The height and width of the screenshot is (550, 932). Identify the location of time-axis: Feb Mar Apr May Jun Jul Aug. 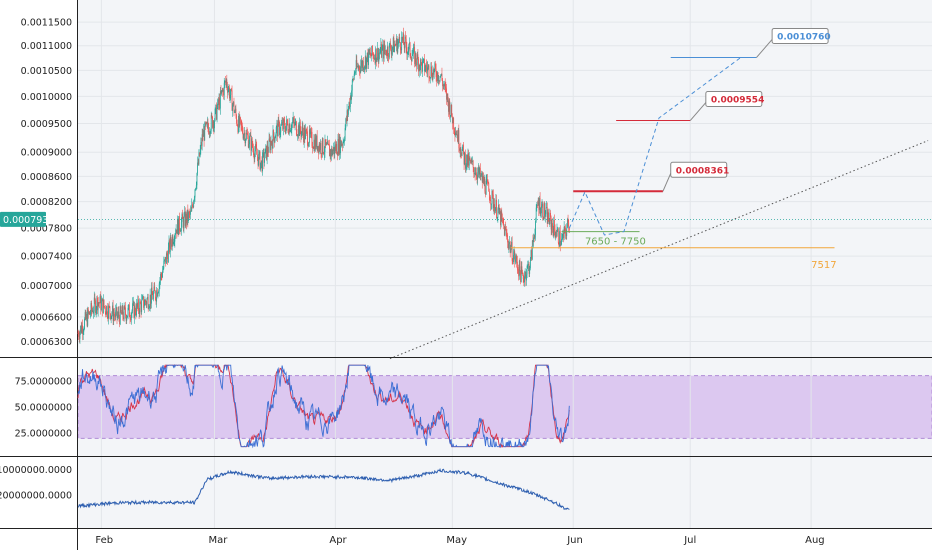
(459, 540).